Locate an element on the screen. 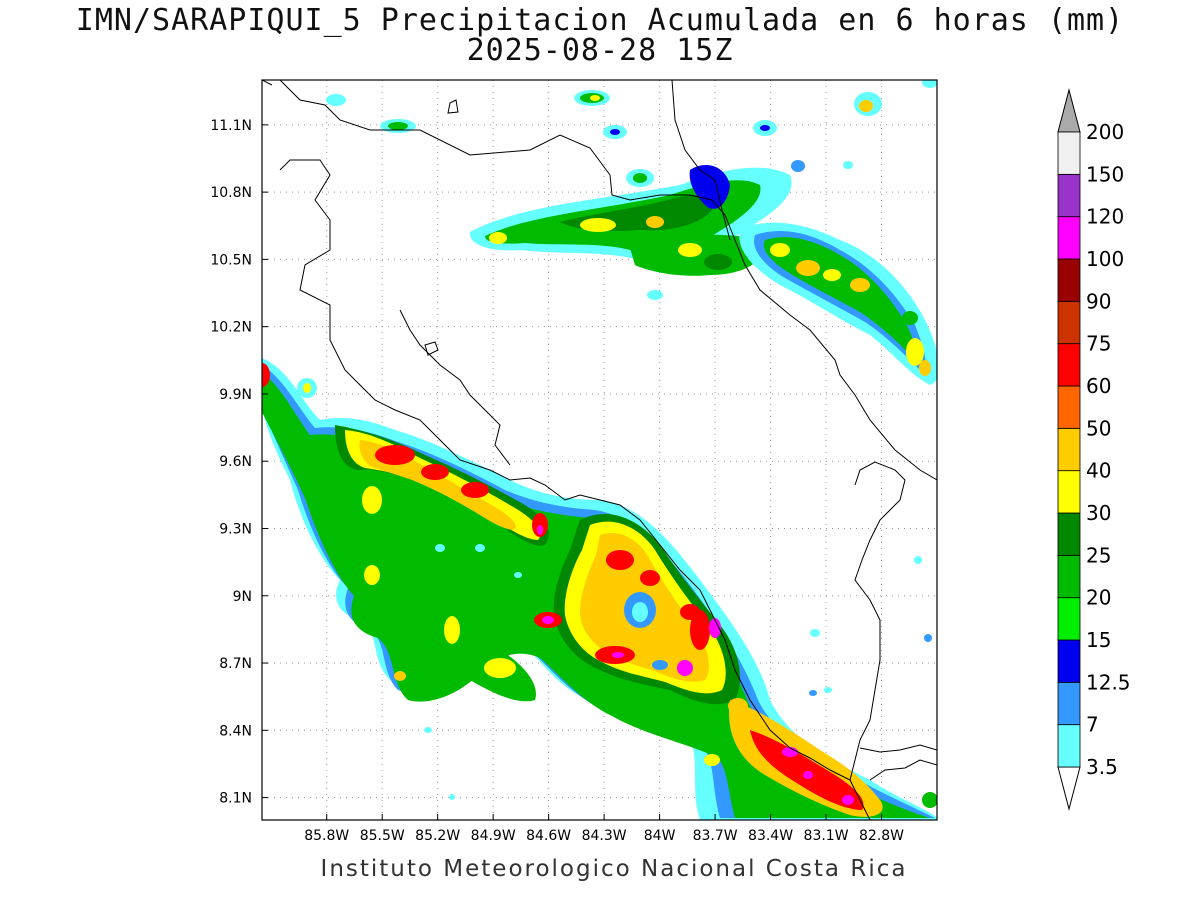  southern-border is located at coordinates (898, 748).